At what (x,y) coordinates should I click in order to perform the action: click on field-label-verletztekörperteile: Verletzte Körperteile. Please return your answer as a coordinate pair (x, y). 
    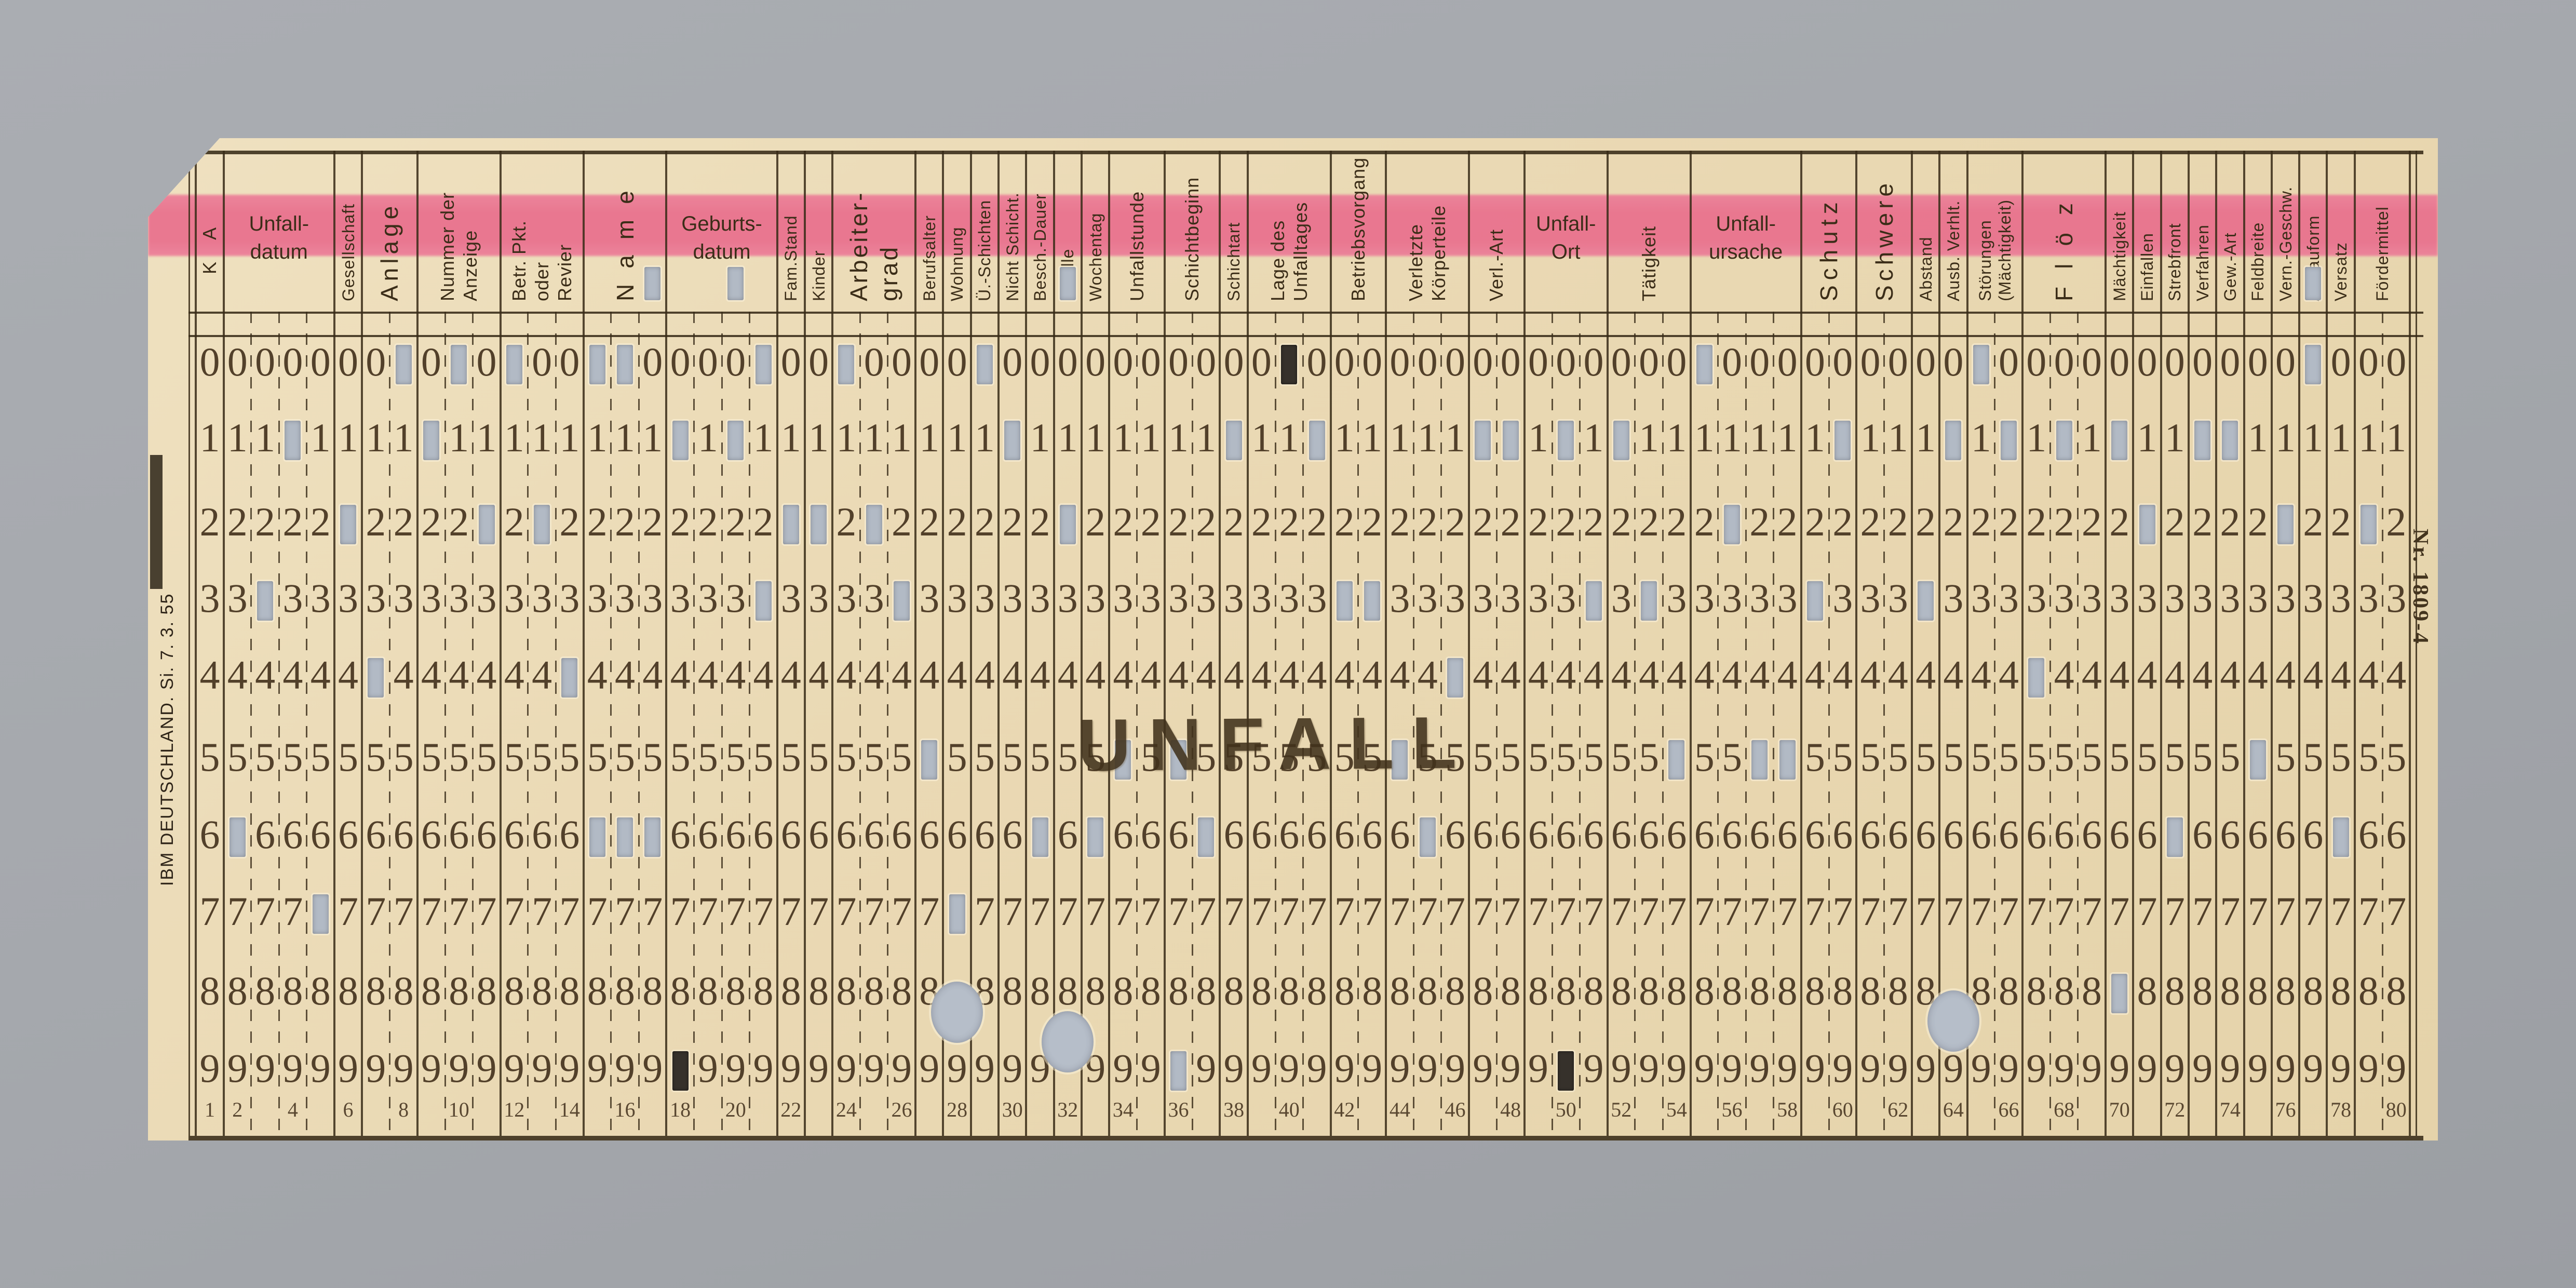
    Looking at the image, I should click on (1427, 253).